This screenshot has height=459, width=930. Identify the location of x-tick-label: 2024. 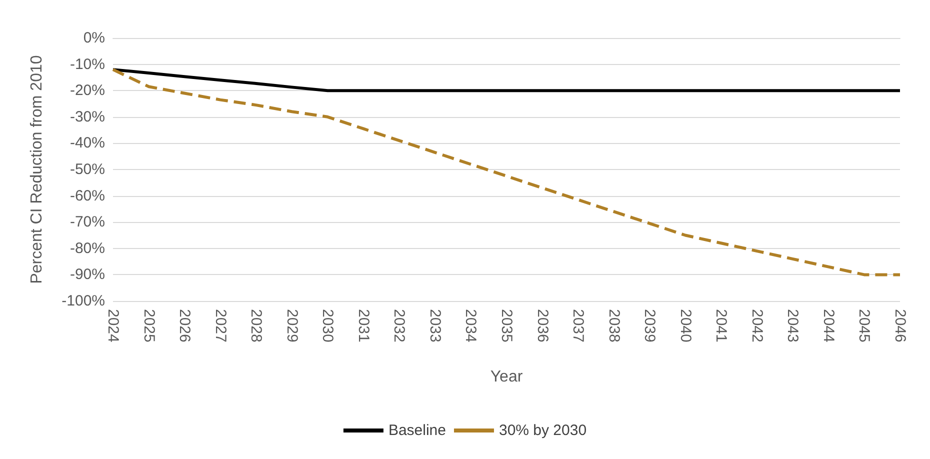
(113, 325).